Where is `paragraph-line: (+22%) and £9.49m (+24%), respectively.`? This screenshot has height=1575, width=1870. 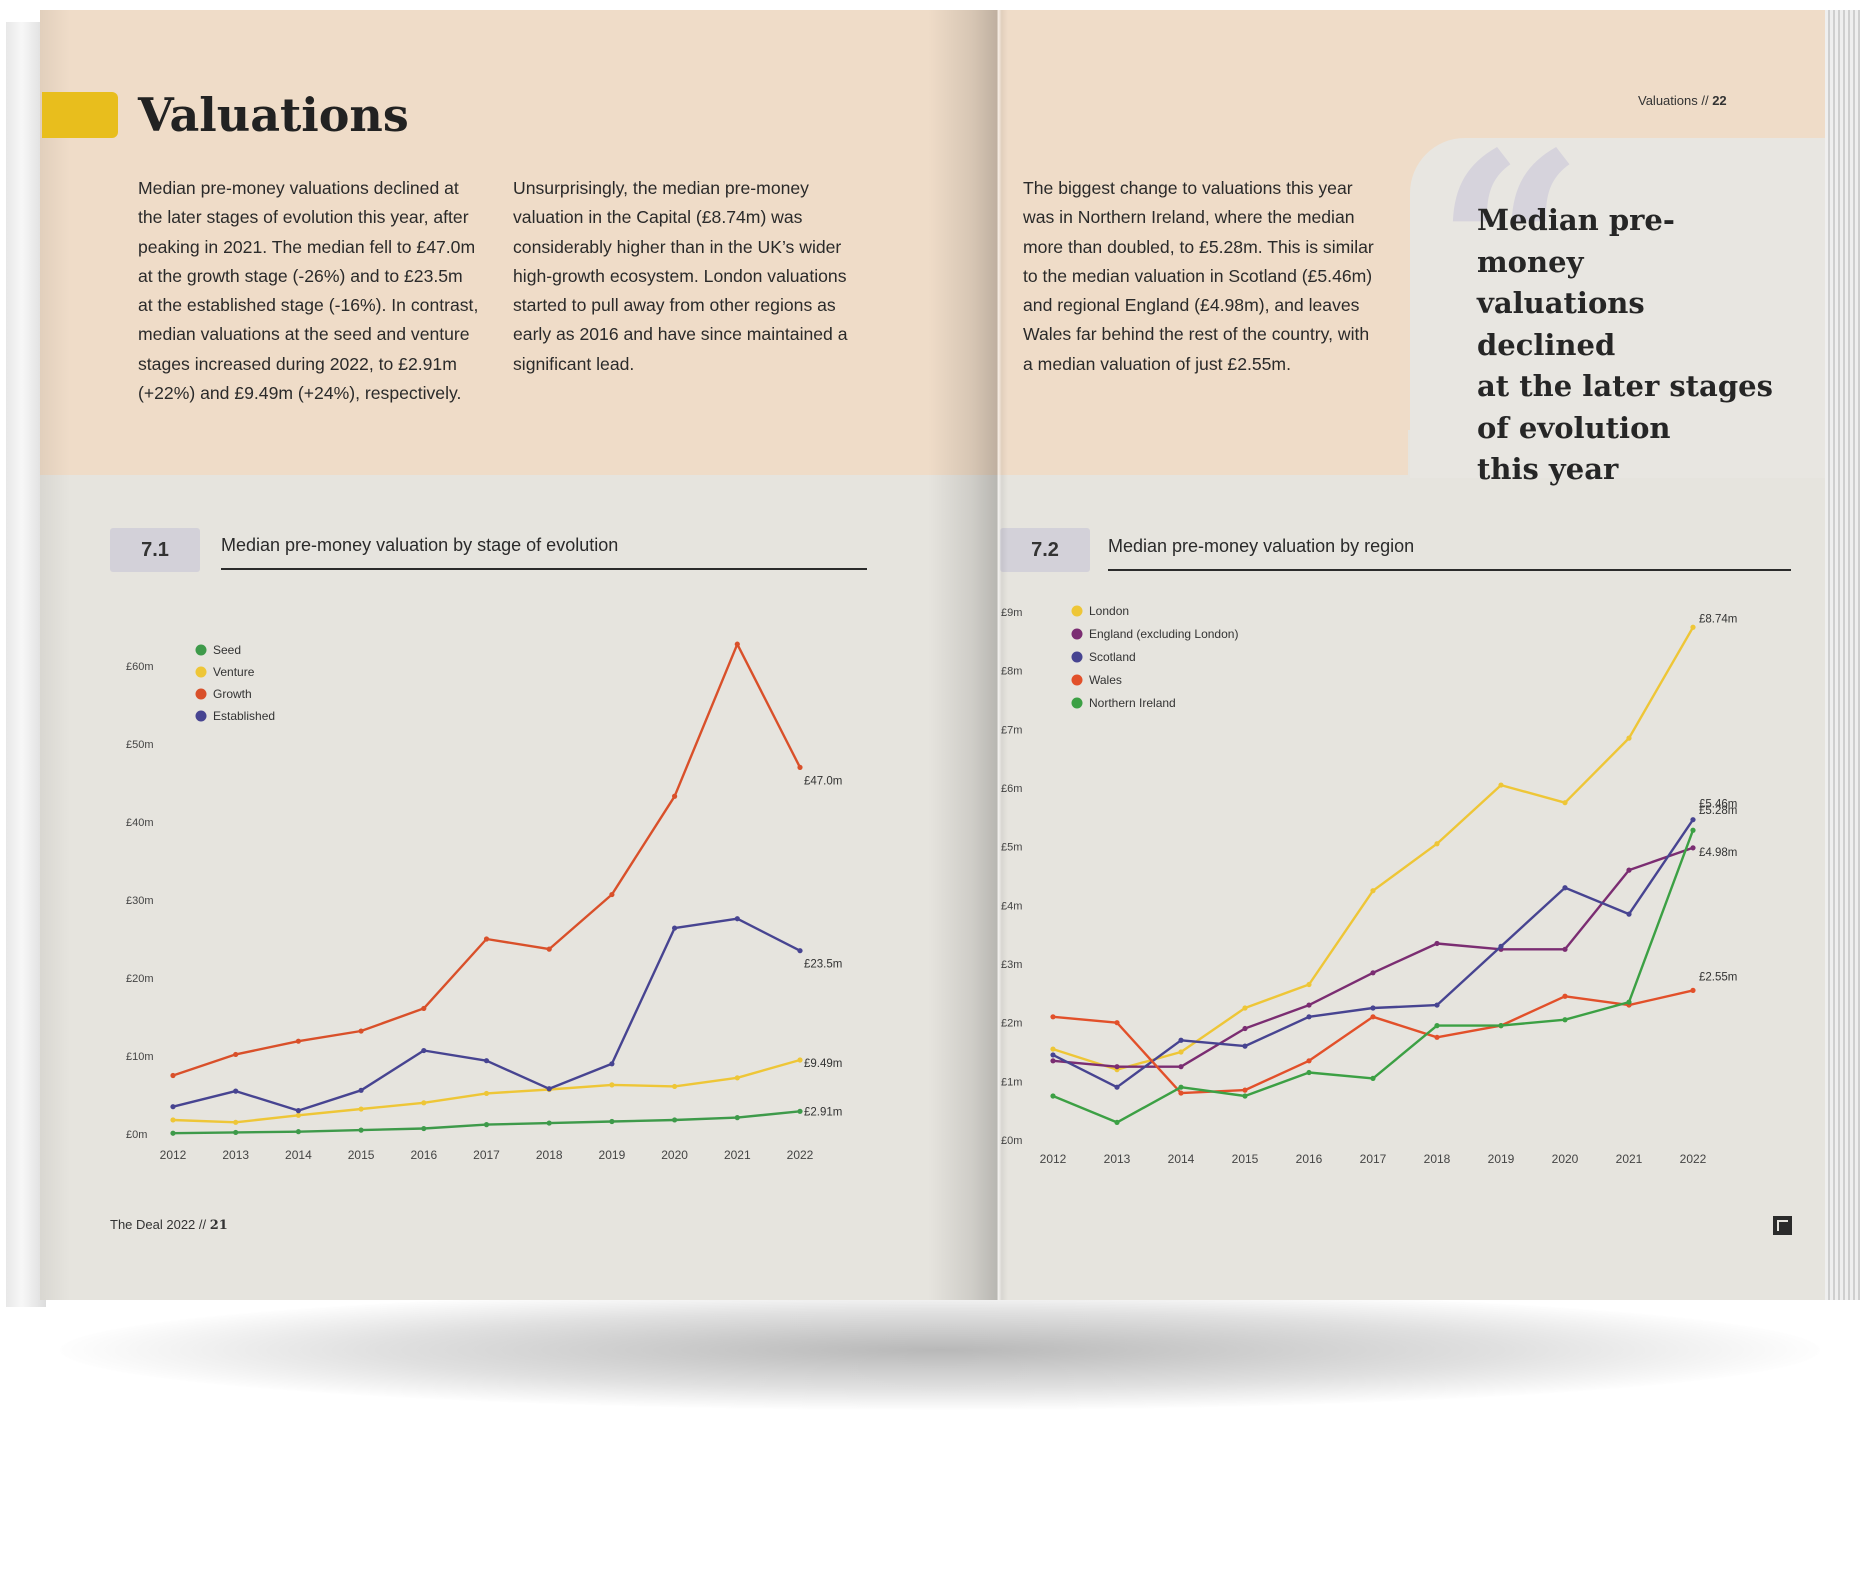 paragraph-line: (+22%) and £9.49m (+24%), respectively. is located at coordinates (300, 393).